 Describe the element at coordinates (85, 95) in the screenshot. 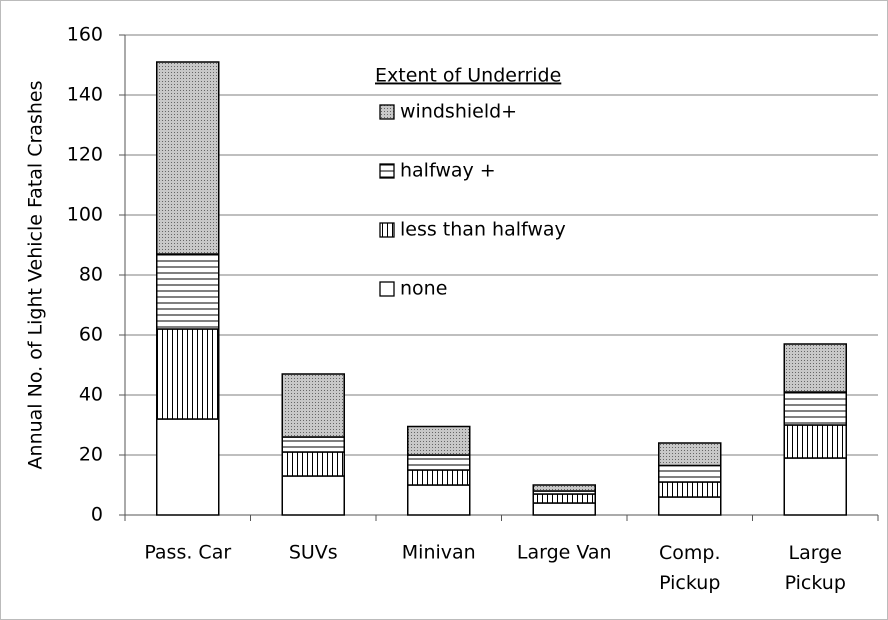

I see `y-tick-label: 140` at that location.